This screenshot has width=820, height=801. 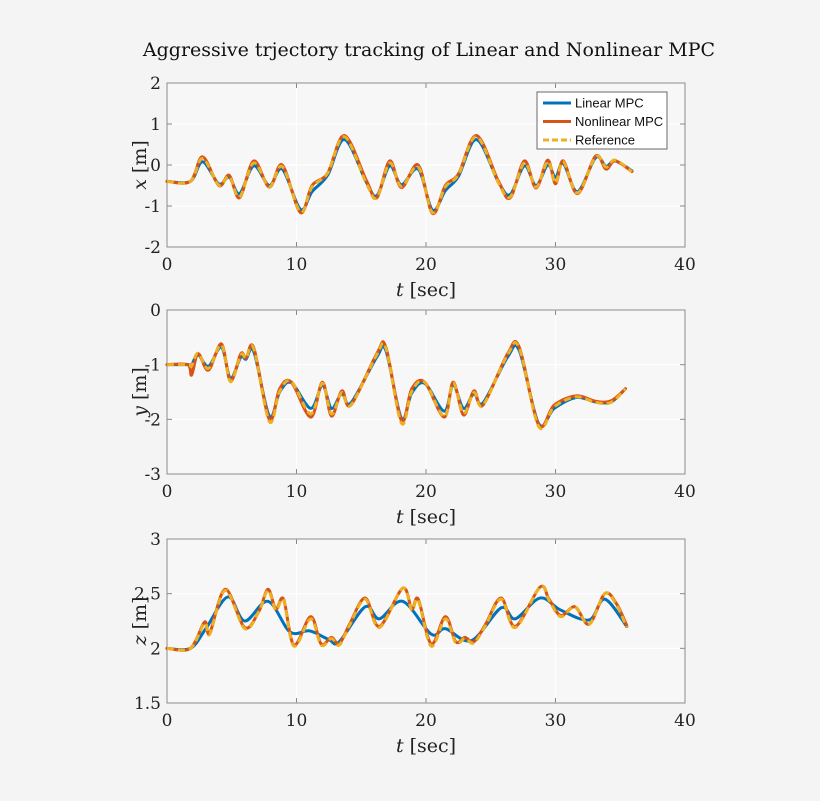 I want to click on legend-entry-label: Linear MPC, so click(x=609, y=103).